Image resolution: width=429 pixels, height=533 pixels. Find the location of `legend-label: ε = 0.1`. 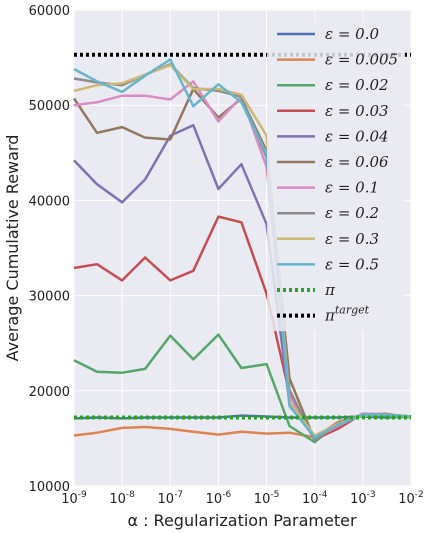

legend-label: ε = 0.1 is located at coordinates (352, 188).